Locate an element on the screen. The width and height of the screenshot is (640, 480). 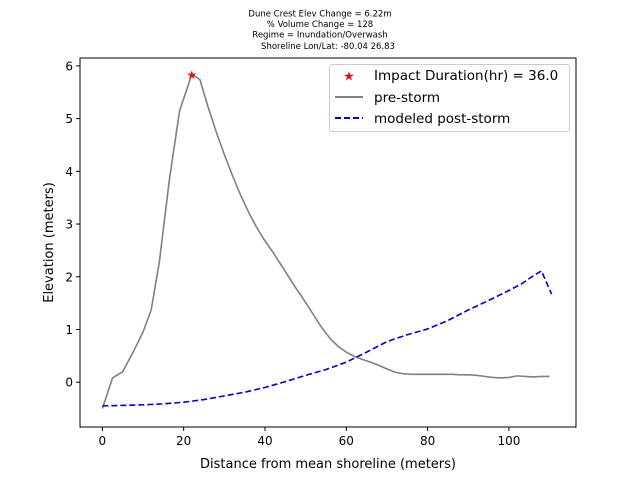
y-tick-label: 0 is located at coordinates (69, 383).